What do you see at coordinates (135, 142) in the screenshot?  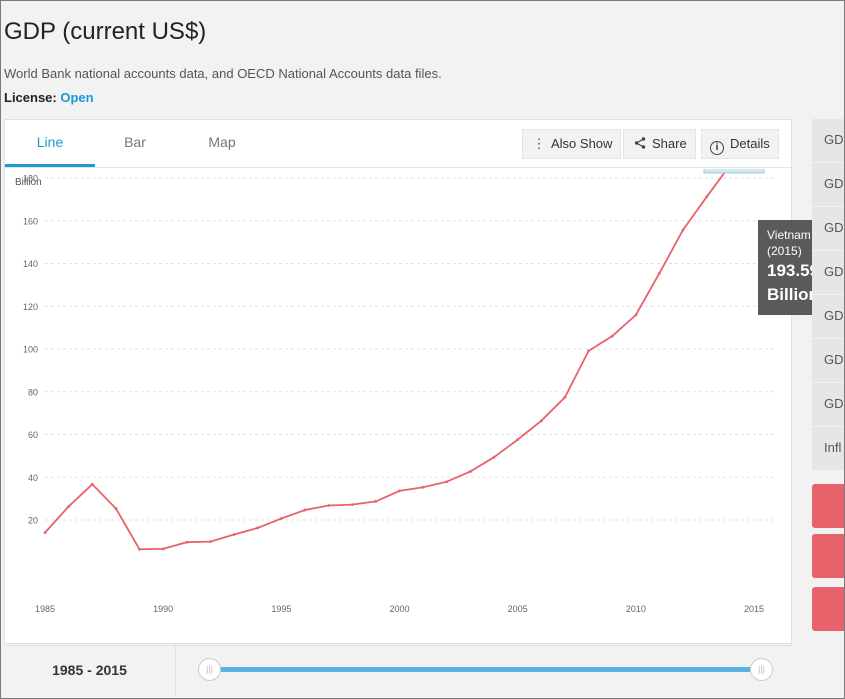 I see `tab-bar: Bar` at bounding box center [135, 142].